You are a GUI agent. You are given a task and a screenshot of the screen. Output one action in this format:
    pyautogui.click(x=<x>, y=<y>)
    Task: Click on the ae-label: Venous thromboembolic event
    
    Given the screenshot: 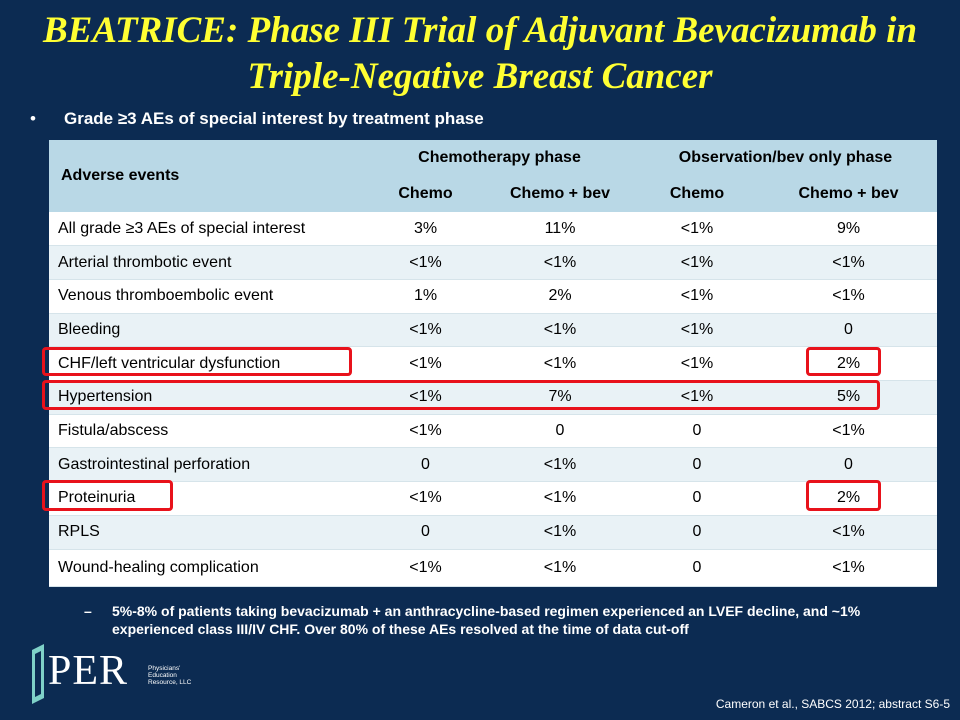 What is the action you would take?
    pyautogui.click(x=207, y=296)
    